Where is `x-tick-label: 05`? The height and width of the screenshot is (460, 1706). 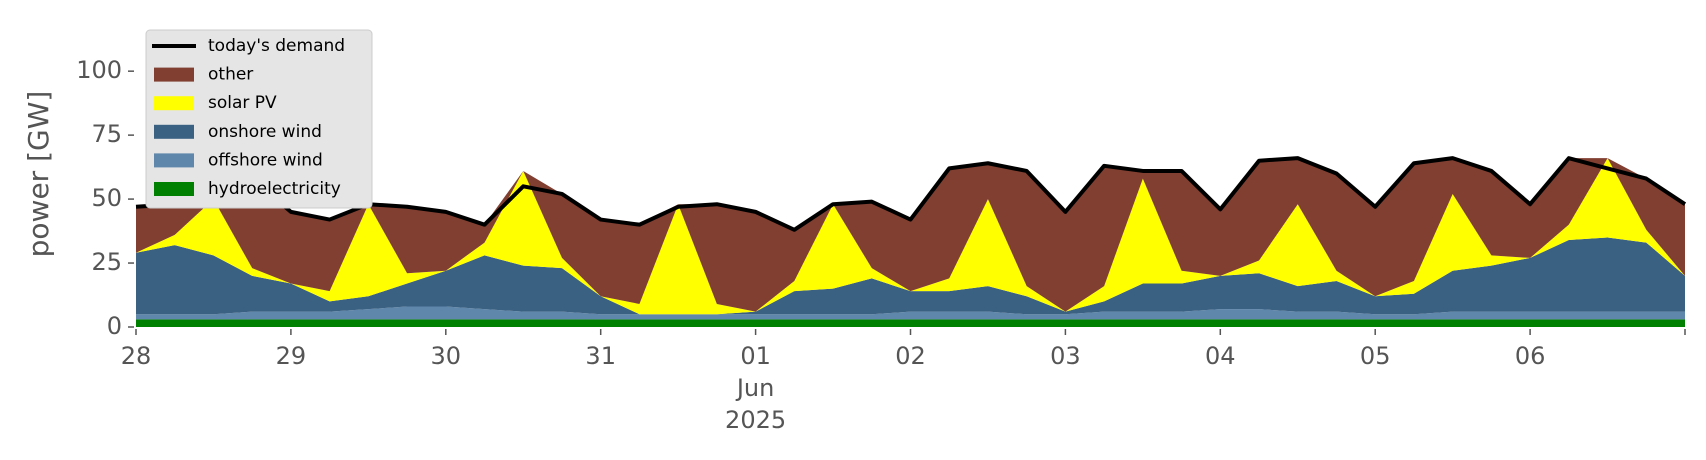 x-tick-label: 05 is located at coordinates (1375, 356).